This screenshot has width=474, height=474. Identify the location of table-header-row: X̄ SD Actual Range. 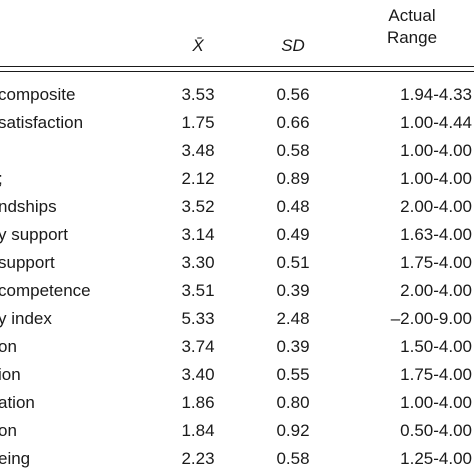
(237, 32).